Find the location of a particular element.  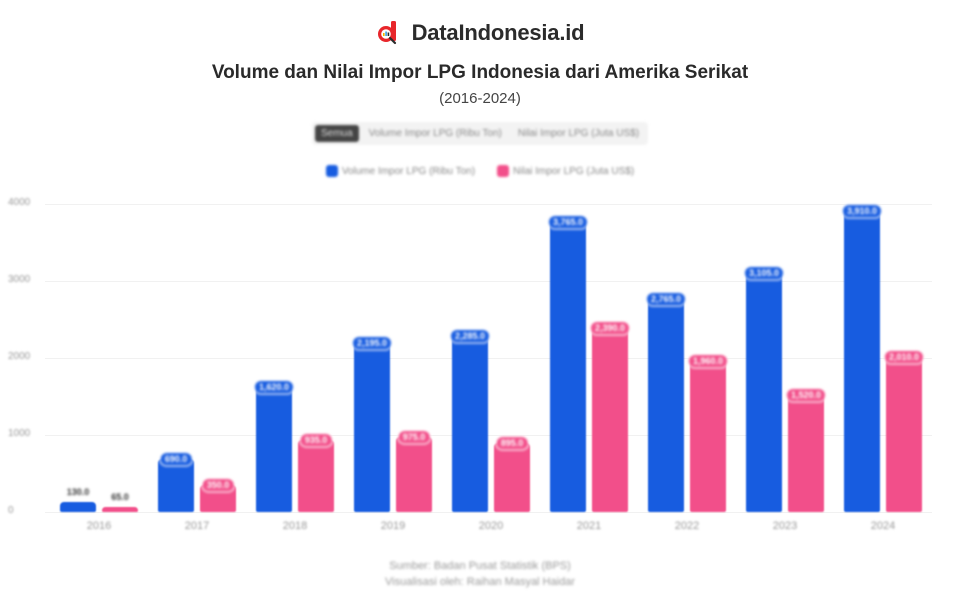

x-axis-tick: 2016 is located at coordinates (99, 526).